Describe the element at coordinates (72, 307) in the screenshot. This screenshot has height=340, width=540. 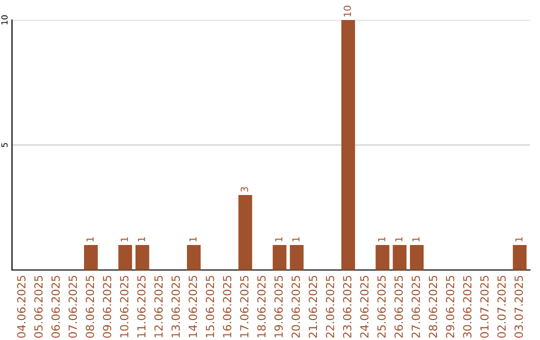
I see `x-tick-label: 07.06.2025` at that location.